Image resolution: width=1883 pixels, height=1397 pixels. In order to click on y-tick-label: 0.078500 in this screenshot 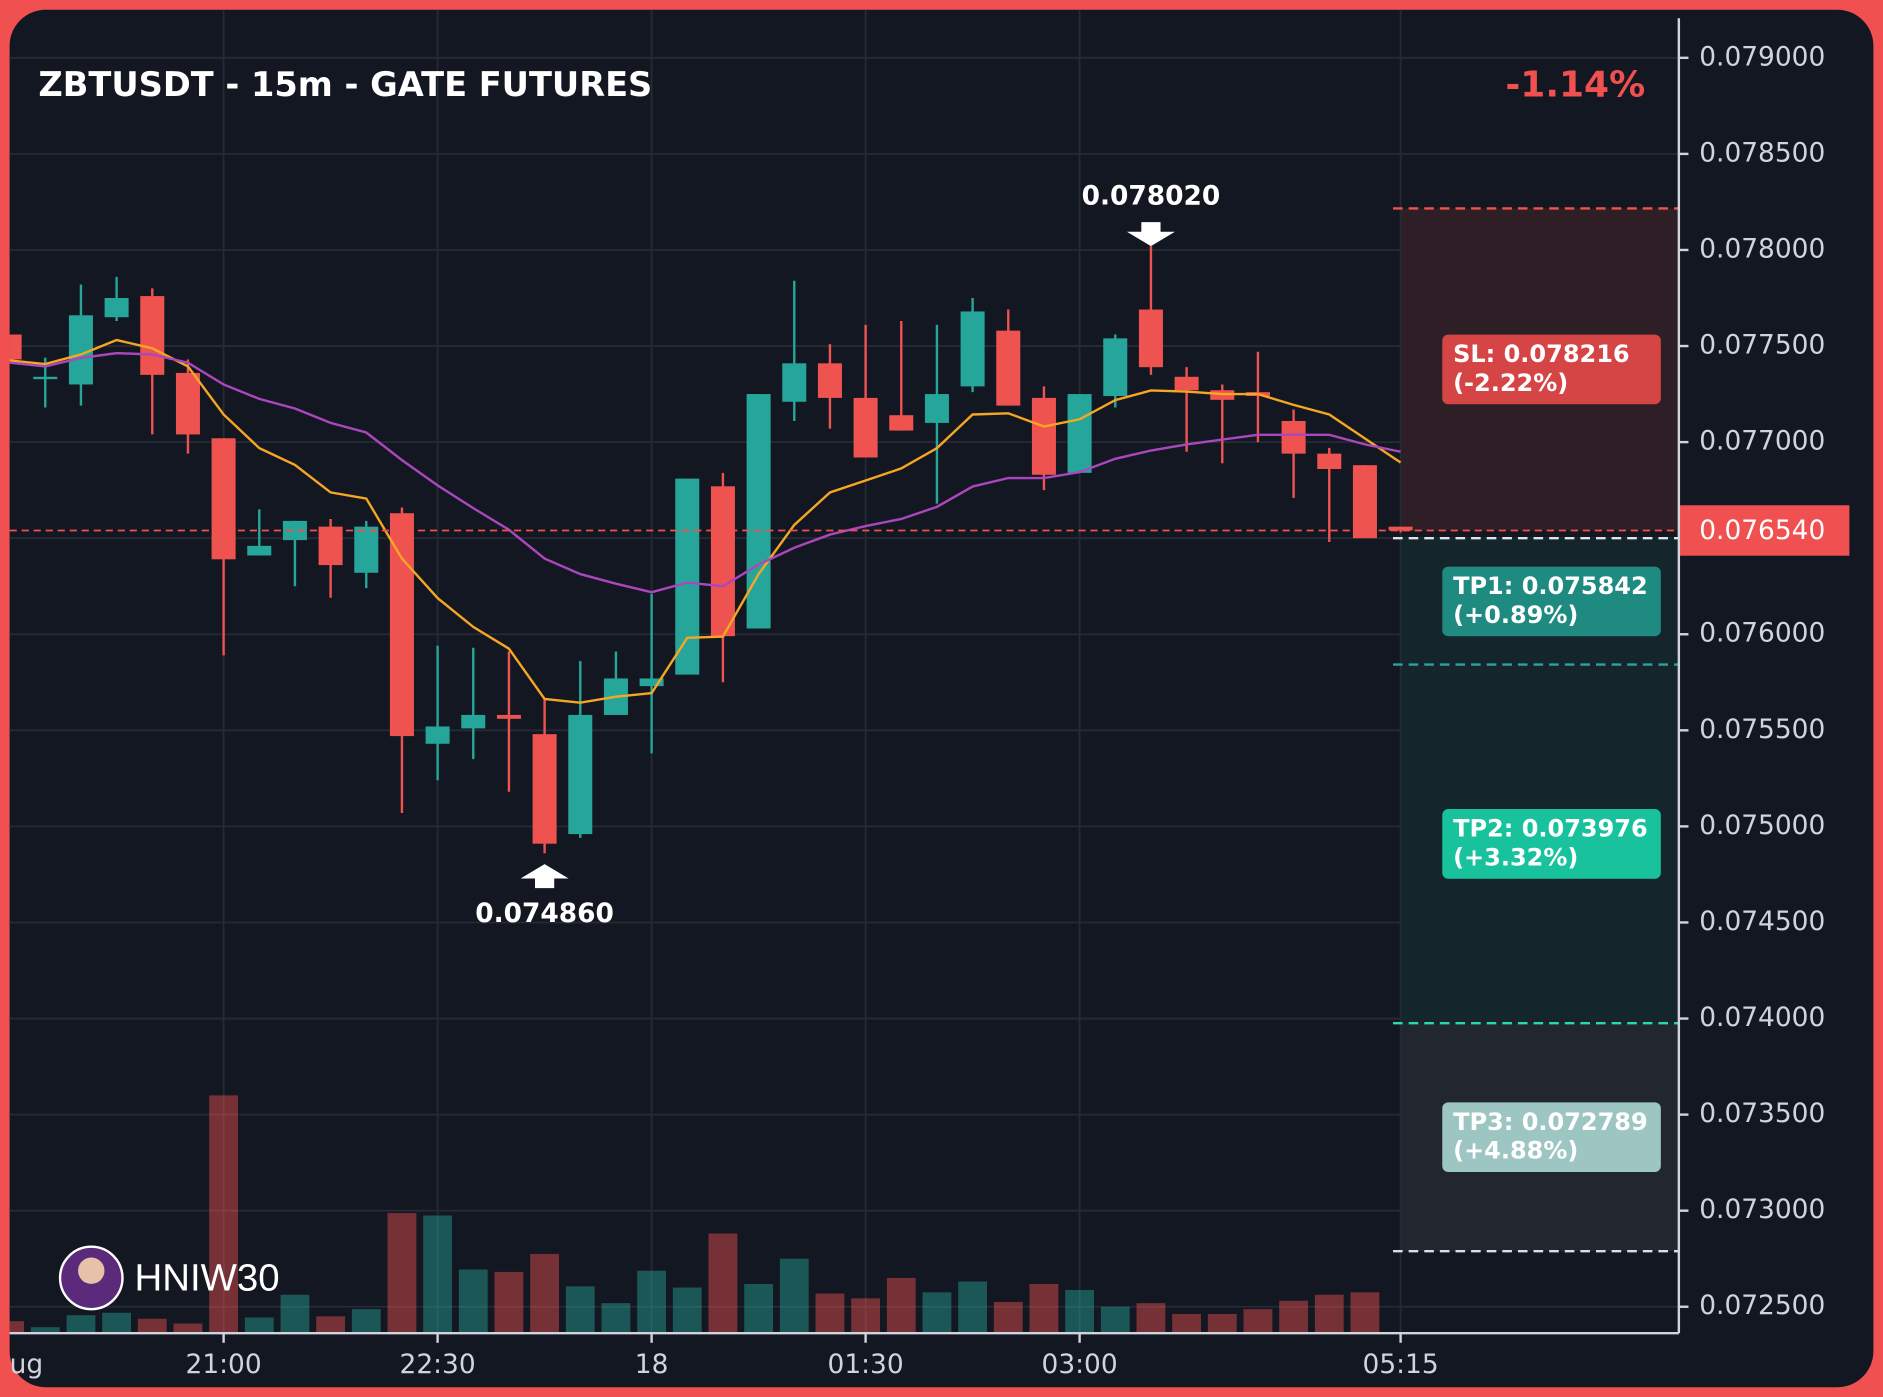, I will do `click(1762, 152)`.